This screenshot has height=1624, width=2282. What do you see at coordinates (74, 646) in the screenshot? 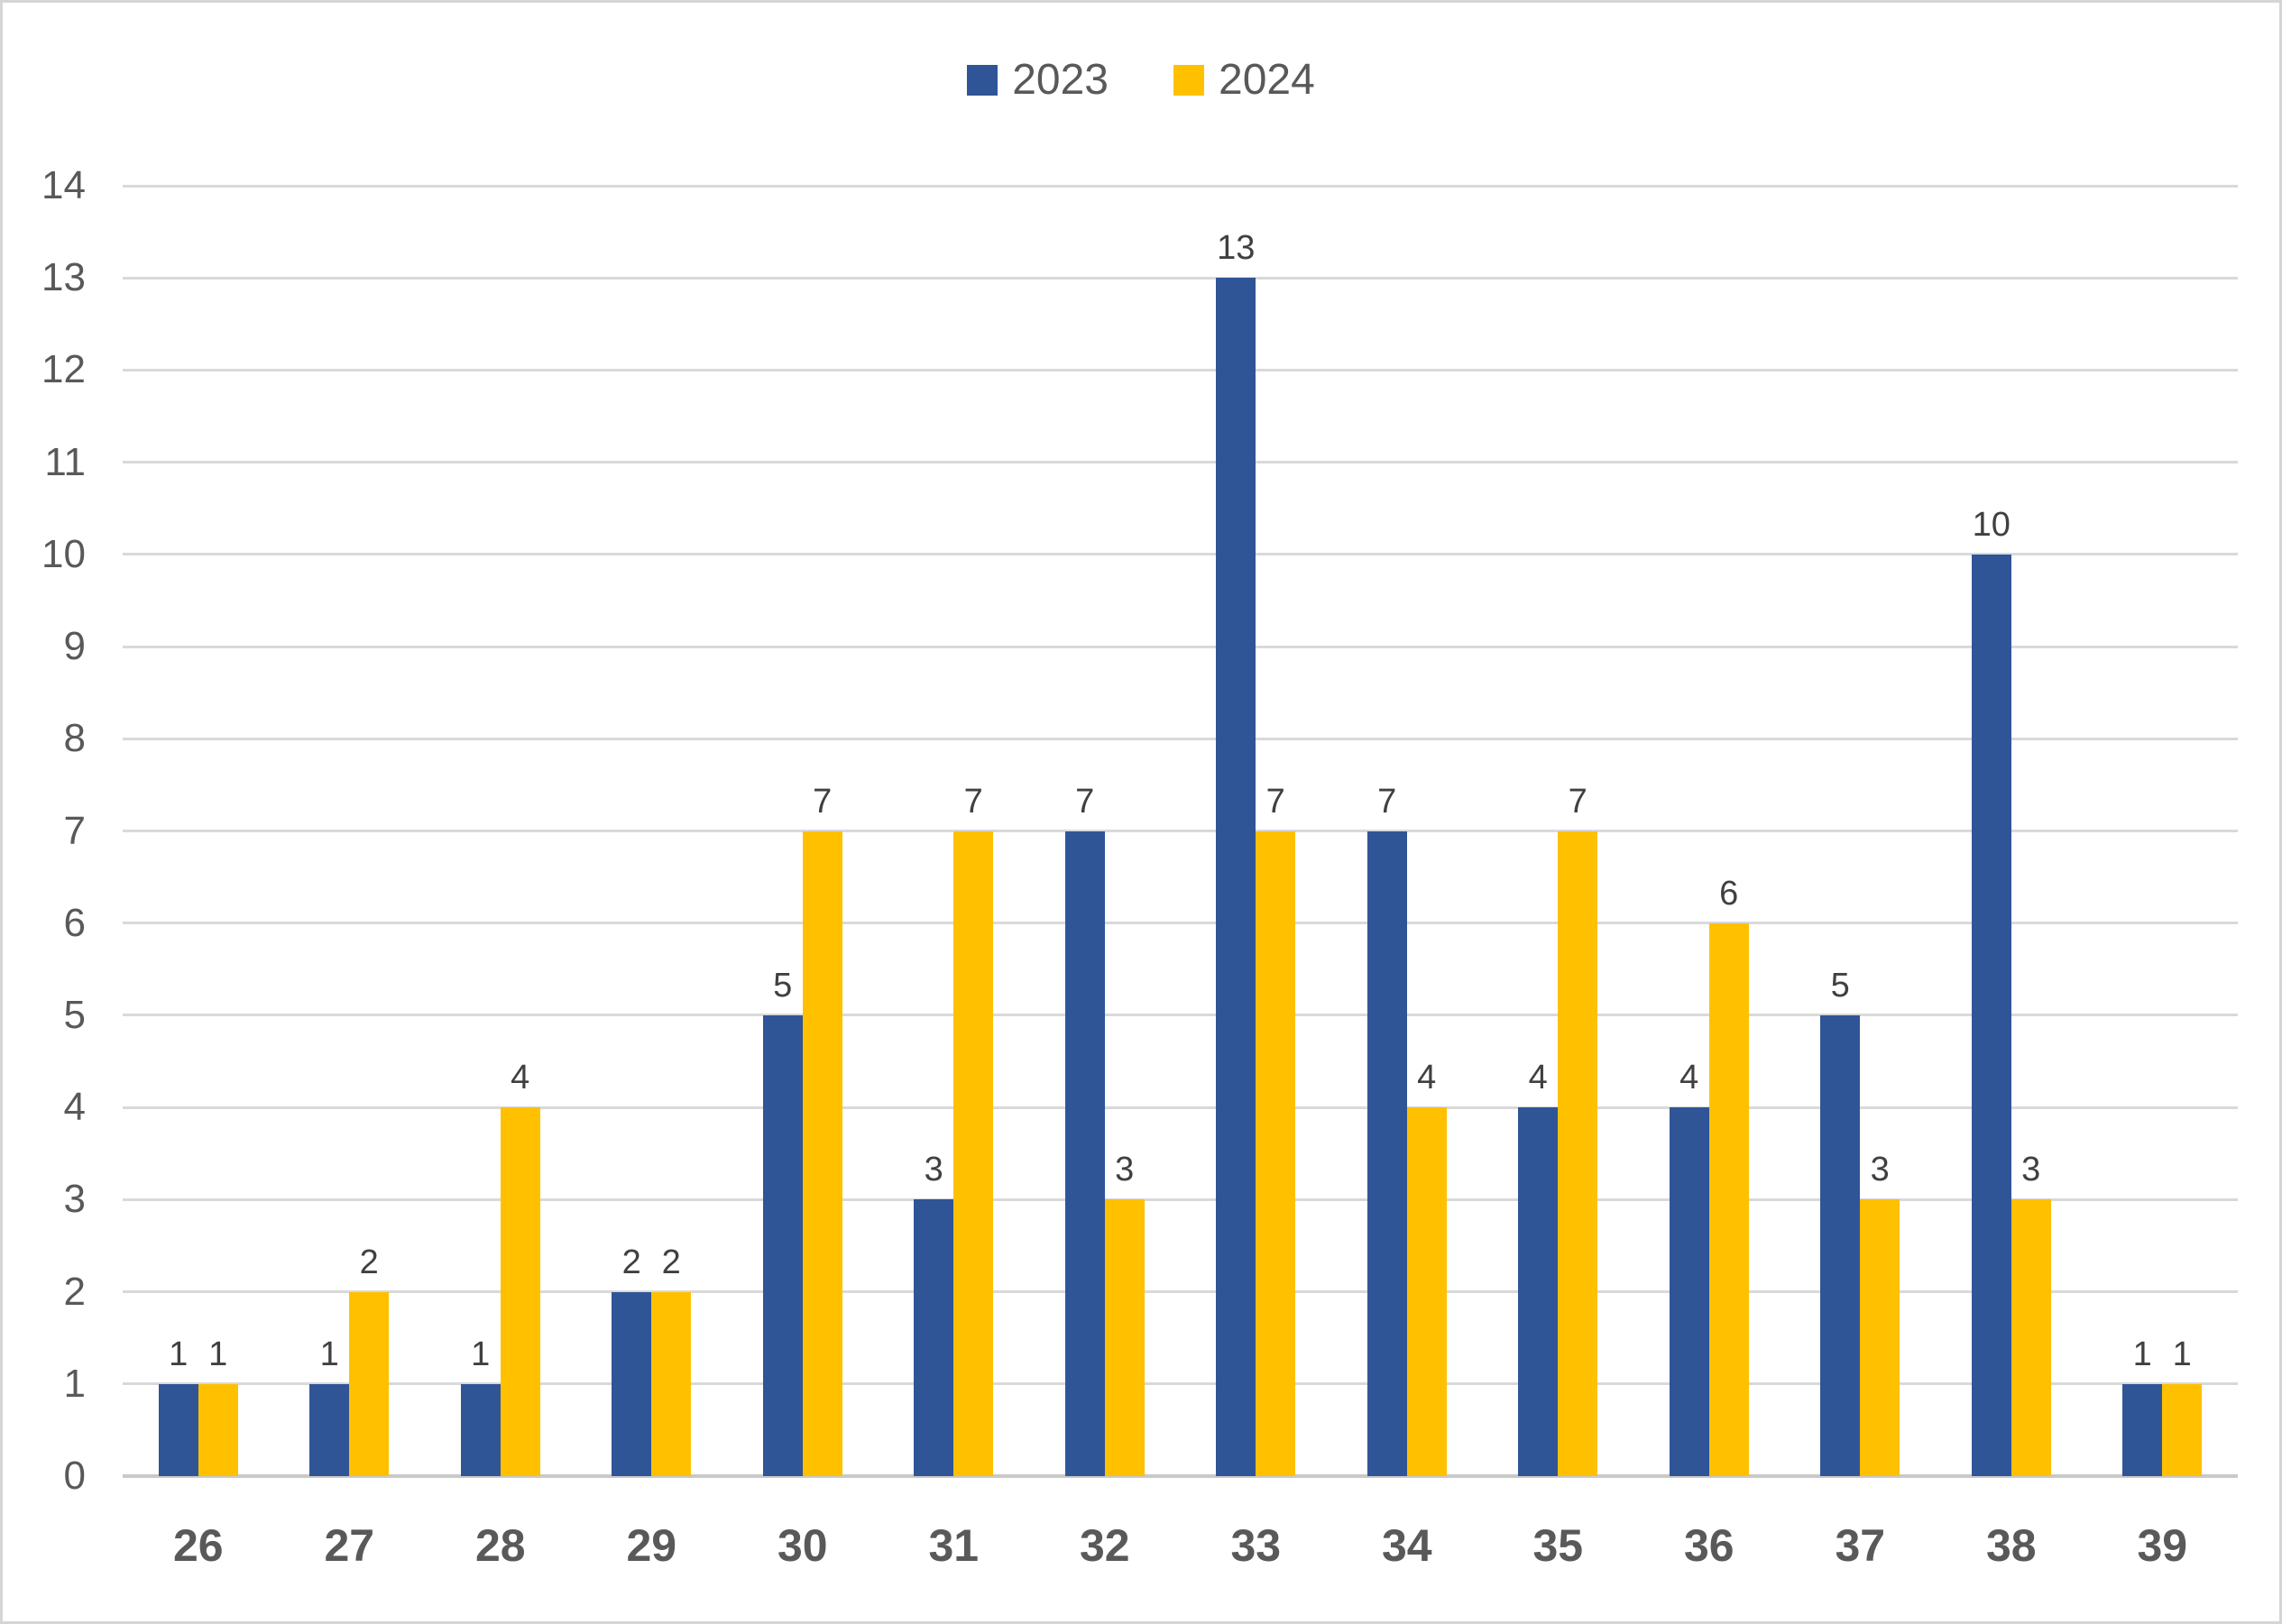
I see `y-tick-label-9: 9` at bounding box center [74, 646].